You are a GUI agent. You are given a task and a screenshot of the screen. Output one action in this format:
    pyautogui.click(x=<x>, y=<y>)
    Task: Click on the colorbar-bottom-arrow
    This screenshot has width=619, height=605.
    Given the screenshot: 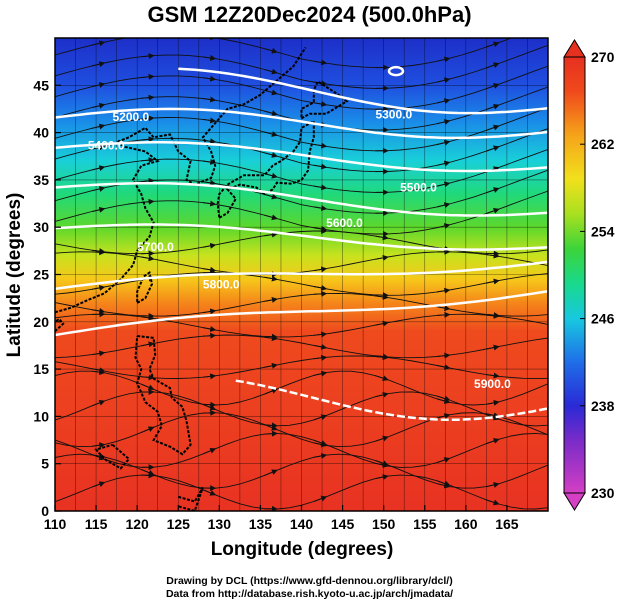 What is the action you would take?
    pyautogui.click(x=574, y=501)
    